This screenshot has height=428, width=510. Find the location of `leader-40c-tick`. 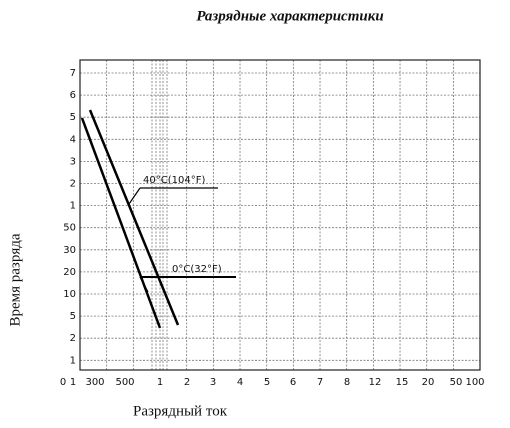

leader-40c-tick is located at coordinates (134, 196).